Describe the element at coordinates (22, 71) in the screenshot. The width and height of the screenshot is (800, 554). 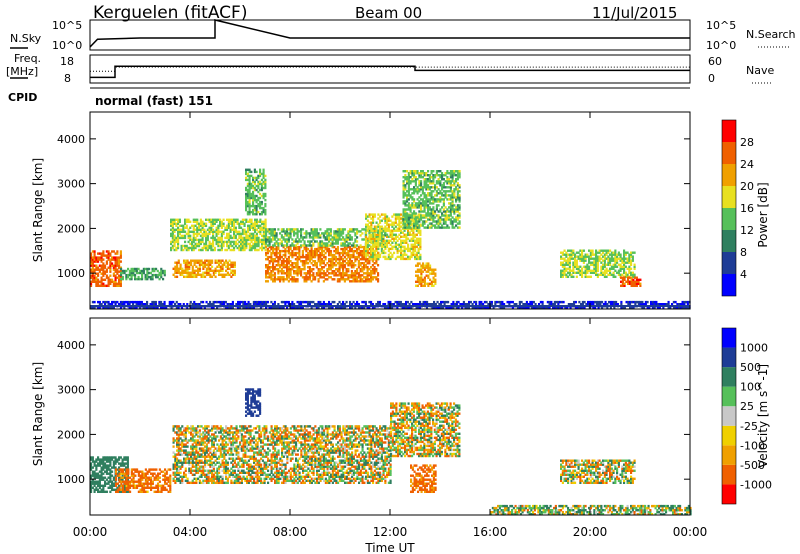
I see `freq-label-2: [MHz]` at that location.